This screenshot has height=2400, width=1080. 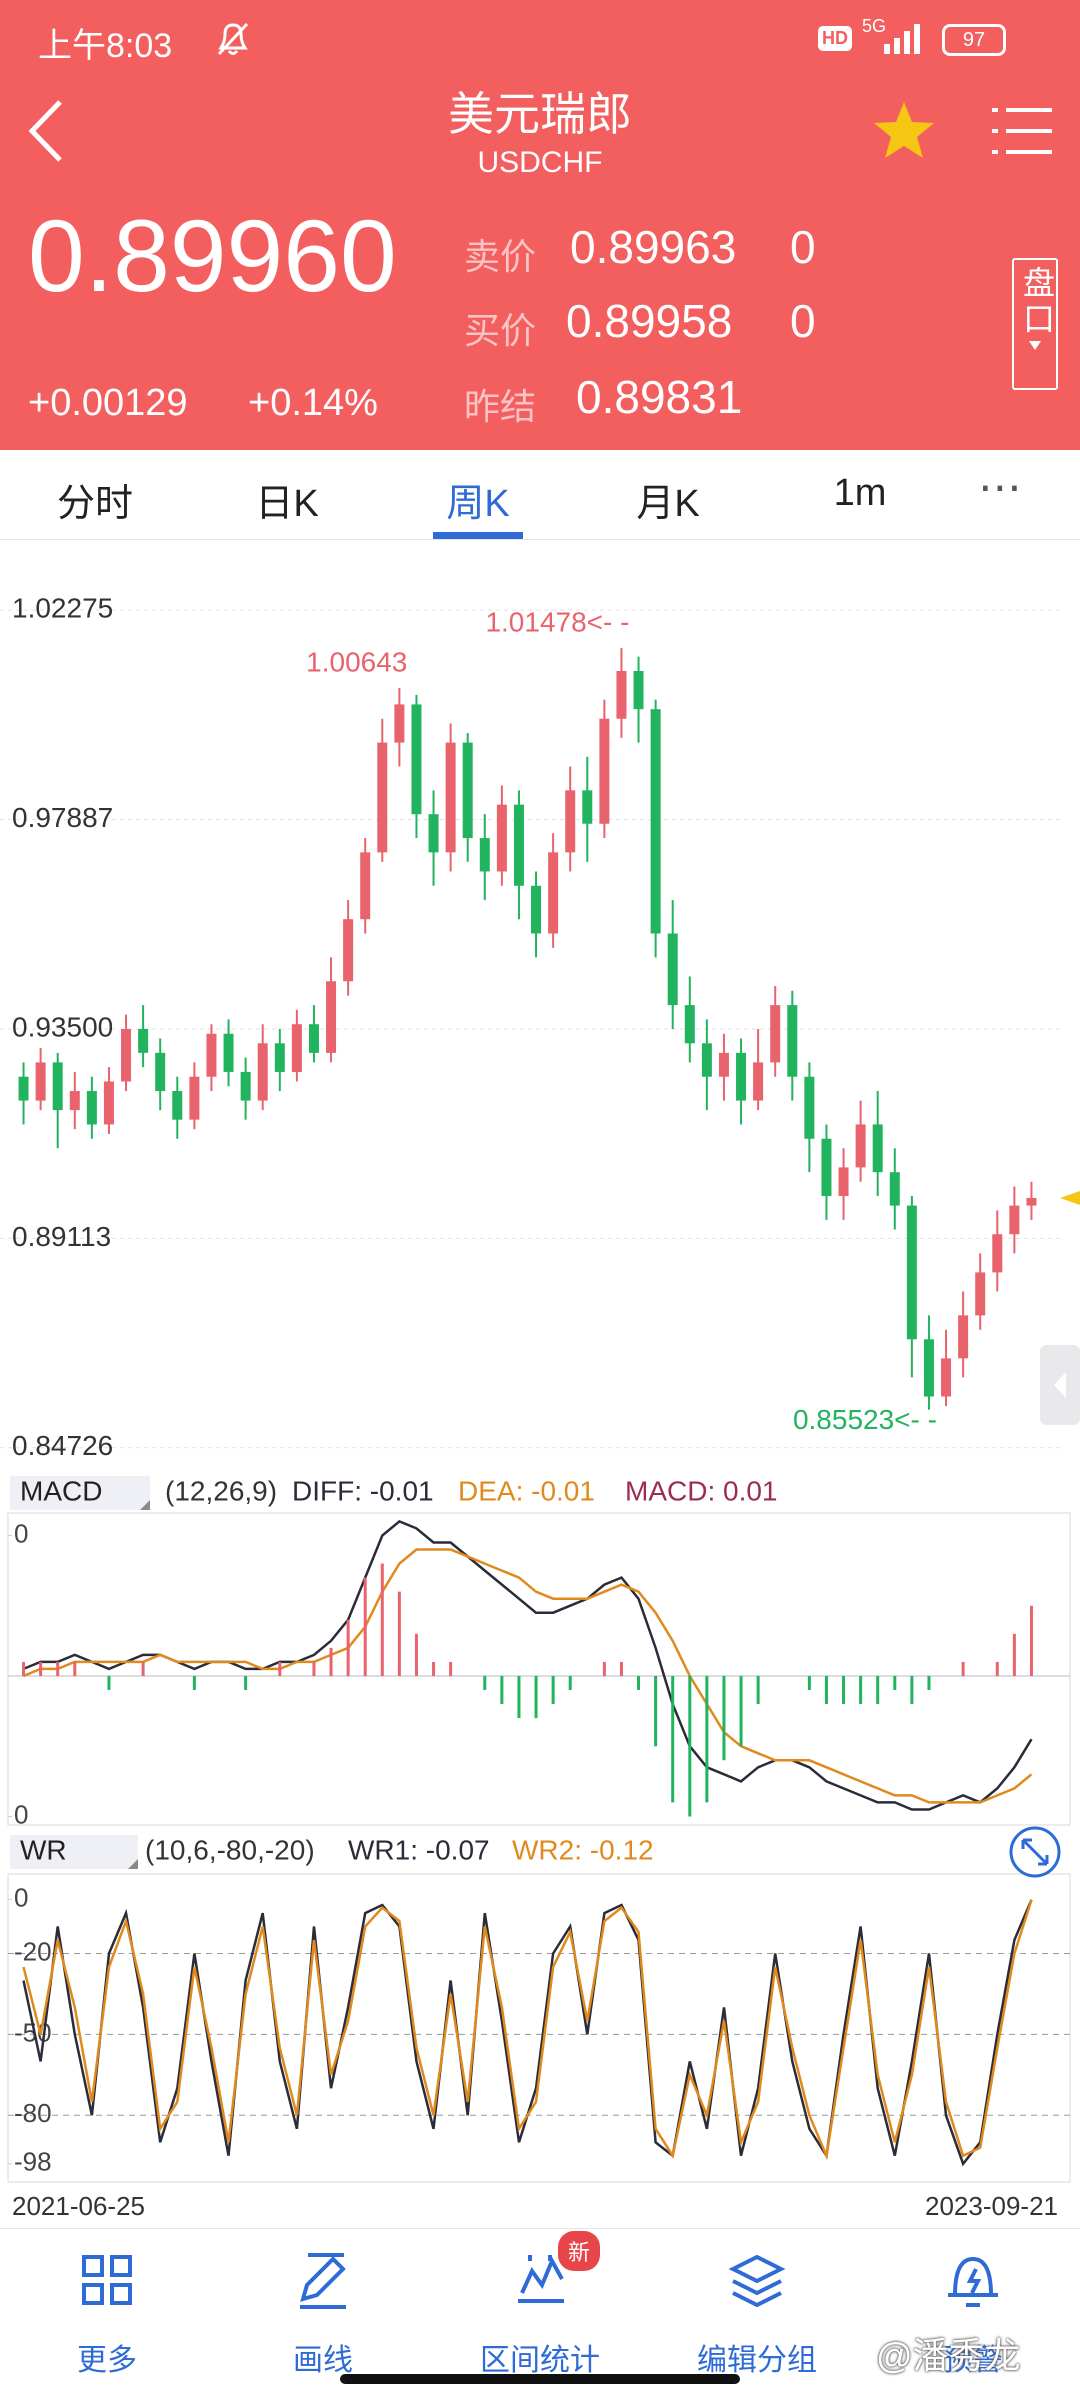 What do you see at coordinates (902, 39) in the screenshot?
I see `signal-icon` at bounding box center [902, 39].